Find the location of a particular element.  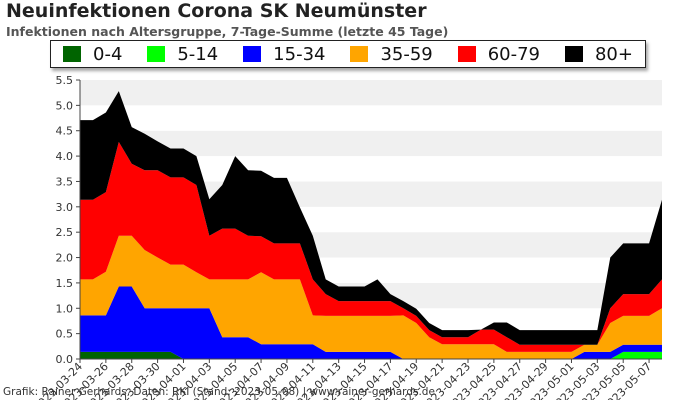

legend-item-15-34: 15-34 is located at coordinates (284, 54).